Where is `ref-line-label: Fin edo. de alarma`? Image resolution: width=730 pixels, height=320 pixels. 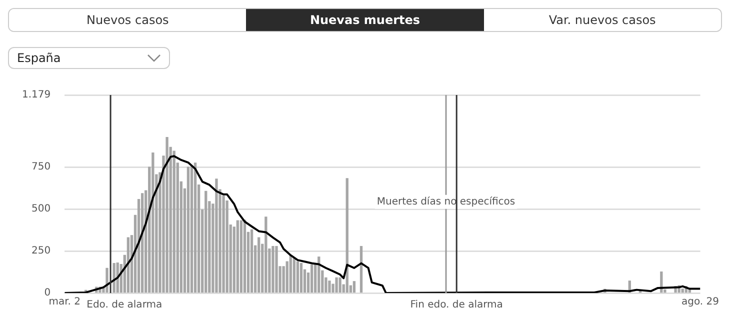 ref-line-label: Fin edo. de alarma is located at coordinates (456, 305).